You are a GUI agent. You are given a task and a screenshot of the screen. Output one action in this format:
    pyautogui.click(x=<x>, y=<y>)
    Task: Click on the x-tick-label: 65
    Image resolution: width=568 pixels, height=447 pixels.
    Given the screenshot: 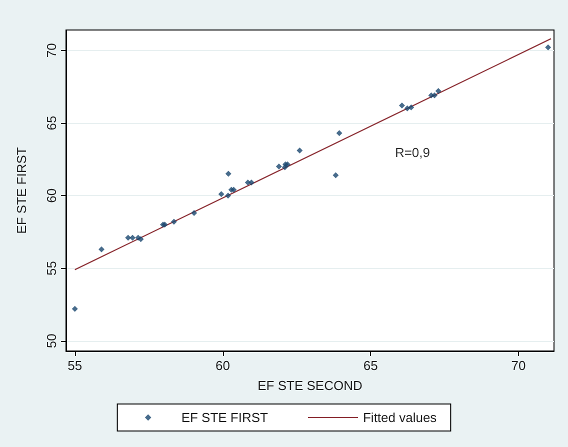 What is the action you would take?
    pyautogui.click(x=370, y=365)
    